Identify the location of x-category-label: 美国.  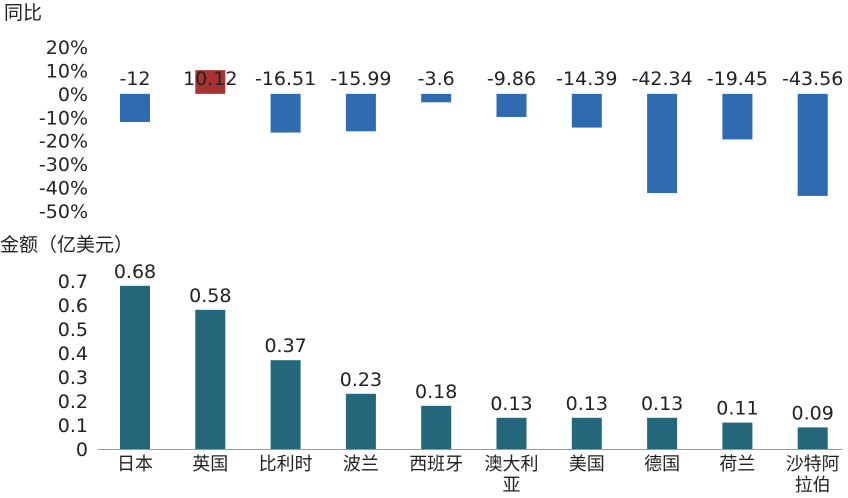
(587, 464).